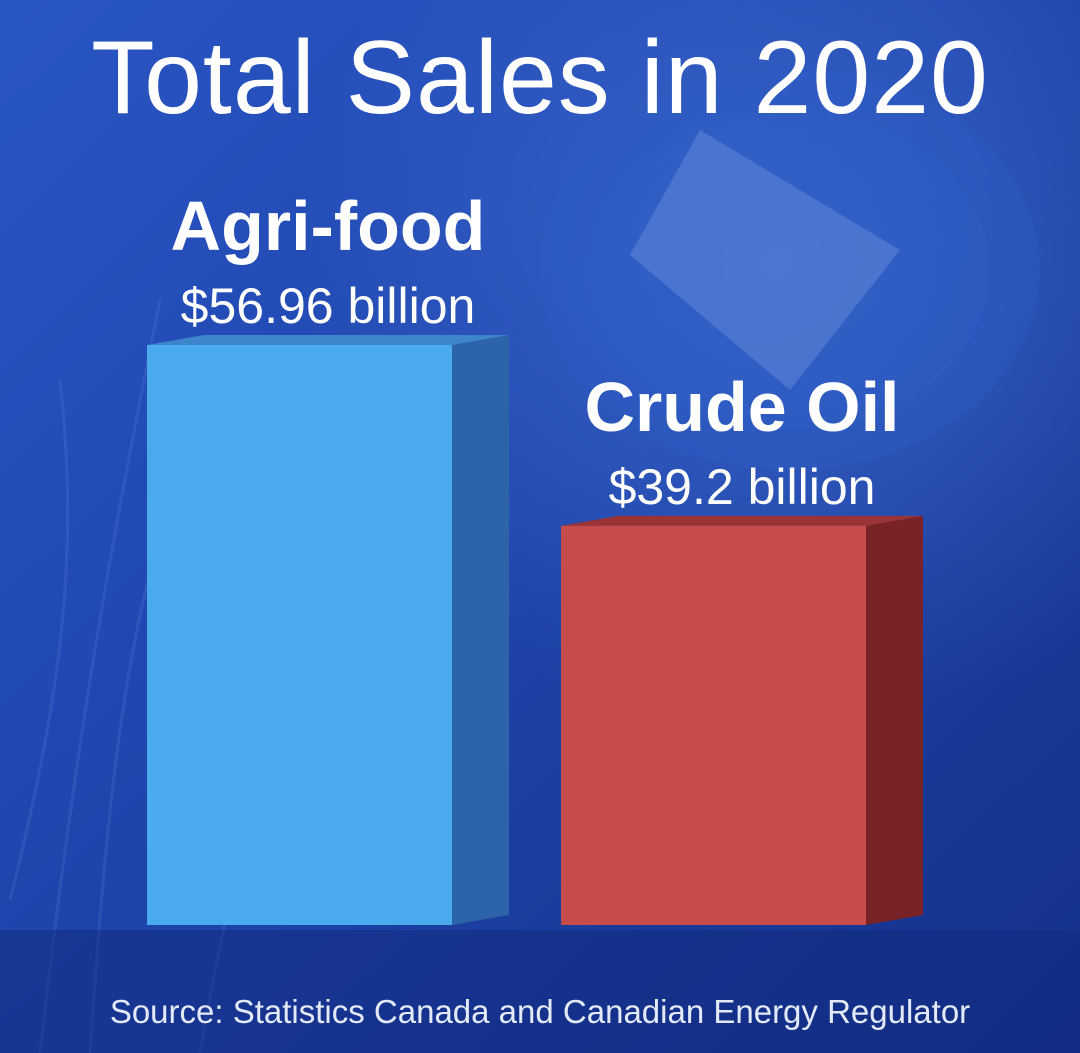  Describe the element at coordinates (713, 725) in the screenshot. I see `bar-crude-oil` at that location.